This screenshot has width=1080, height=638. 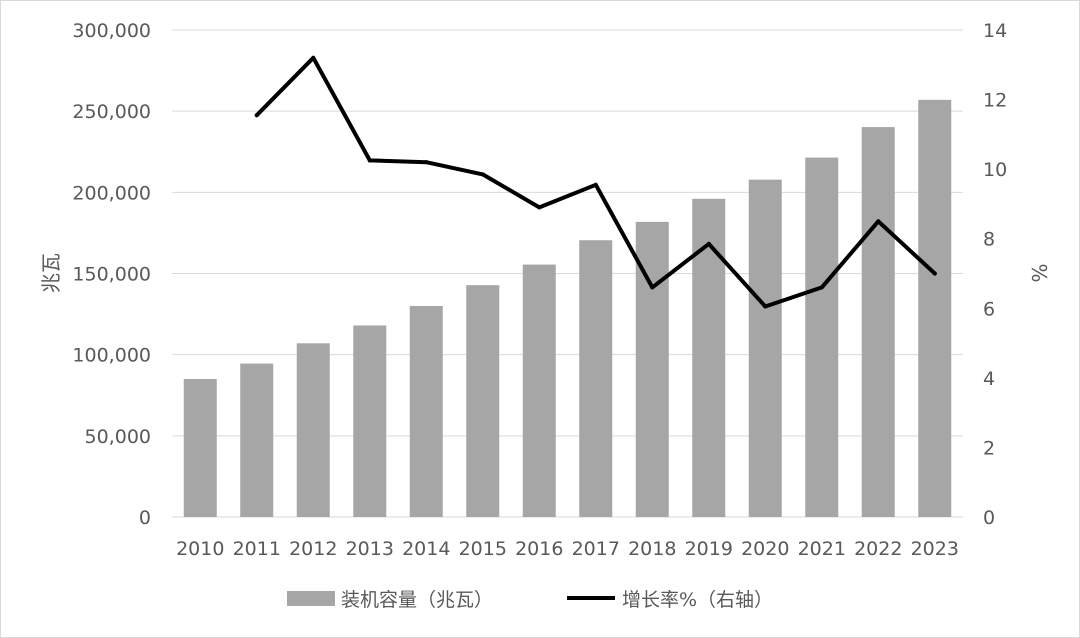 What do you see at coordinates (200, 549) in the screenshot?
I see `x-tick-label: 2010` at bounding box center [200, 549].